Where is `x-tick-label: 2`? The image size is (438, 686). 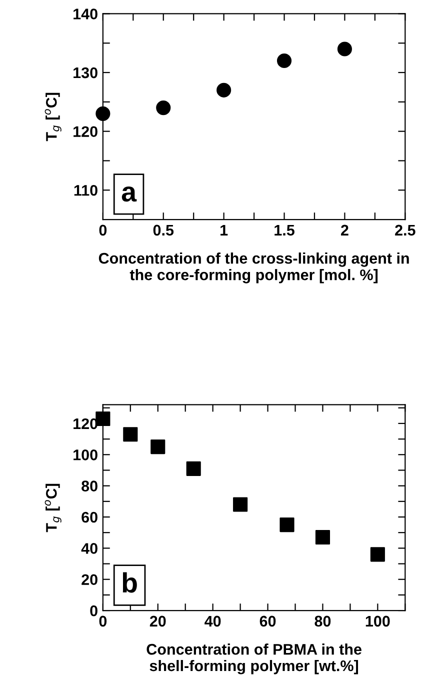
x-tick-label: 2 is located at coordinates (344, 230).